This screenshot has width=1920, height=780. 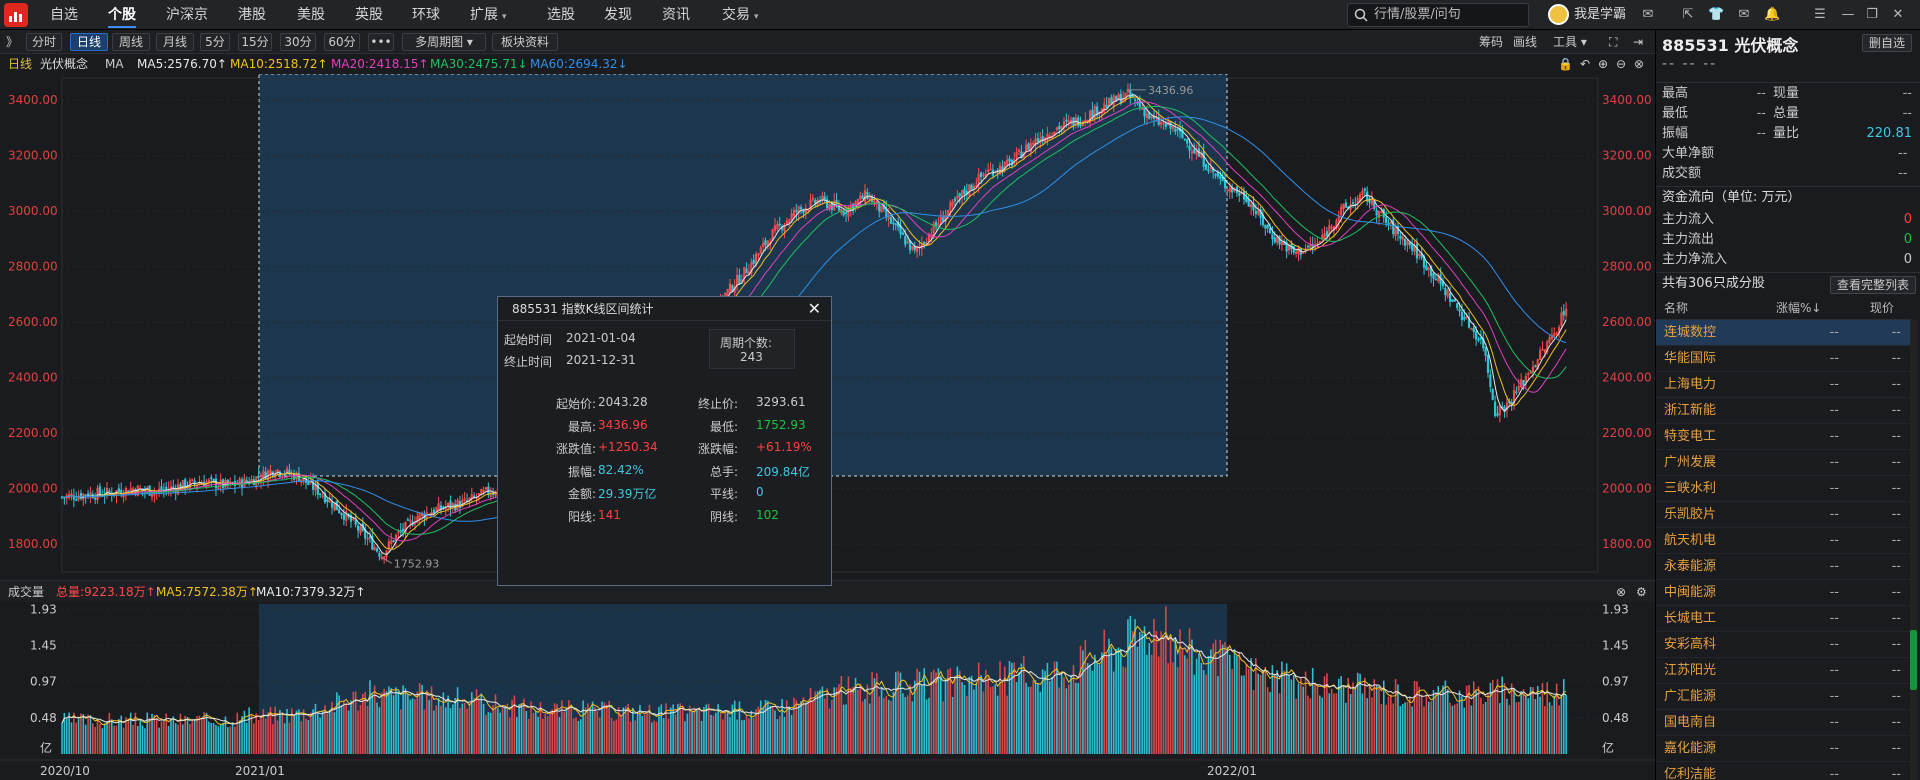 What do you see at coordinates (488, 15) in the screenshot?
I see `nav-item-7: 扩展 ▾` at bounding box center [488, 15].